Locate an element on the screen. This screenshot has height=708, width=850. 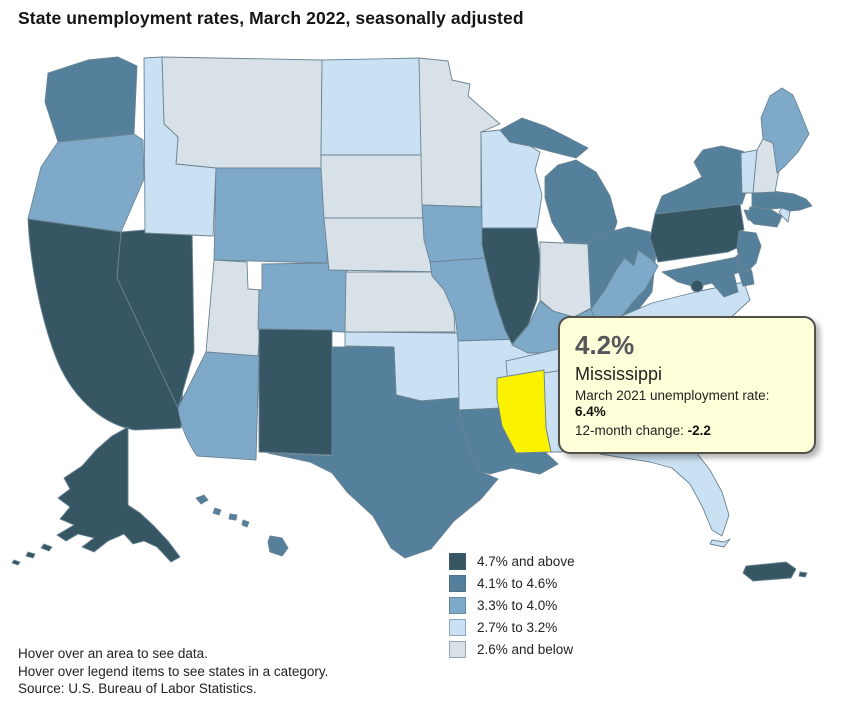
legend-label: 3.3% to 4.0% is located at coordinates (517, 605).